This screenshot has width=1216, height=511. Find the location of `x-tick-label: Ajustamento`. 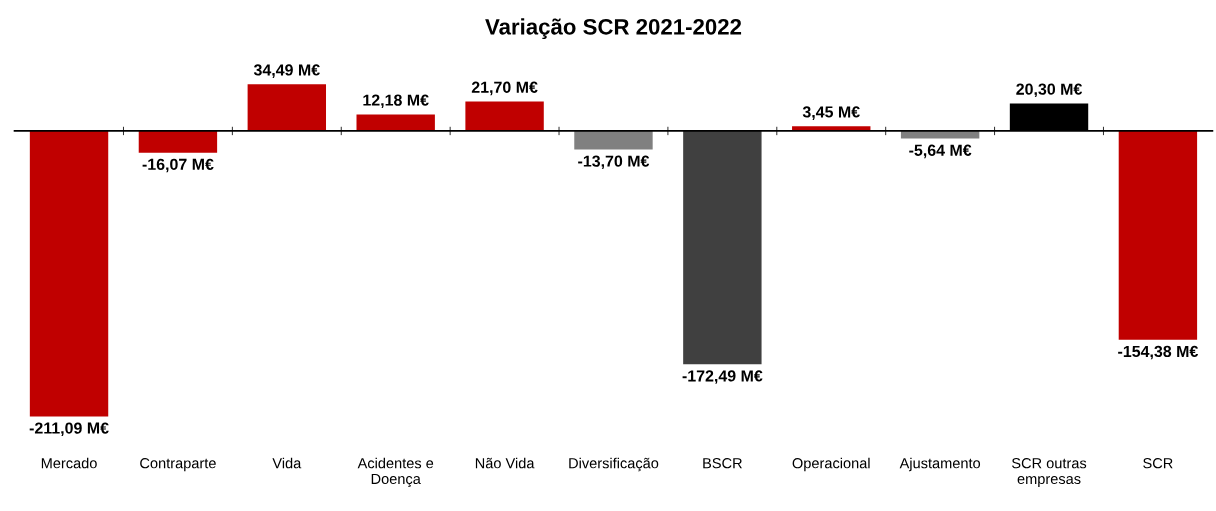

x-tick-label: Ajustamento is located at coordinates (940, 464).